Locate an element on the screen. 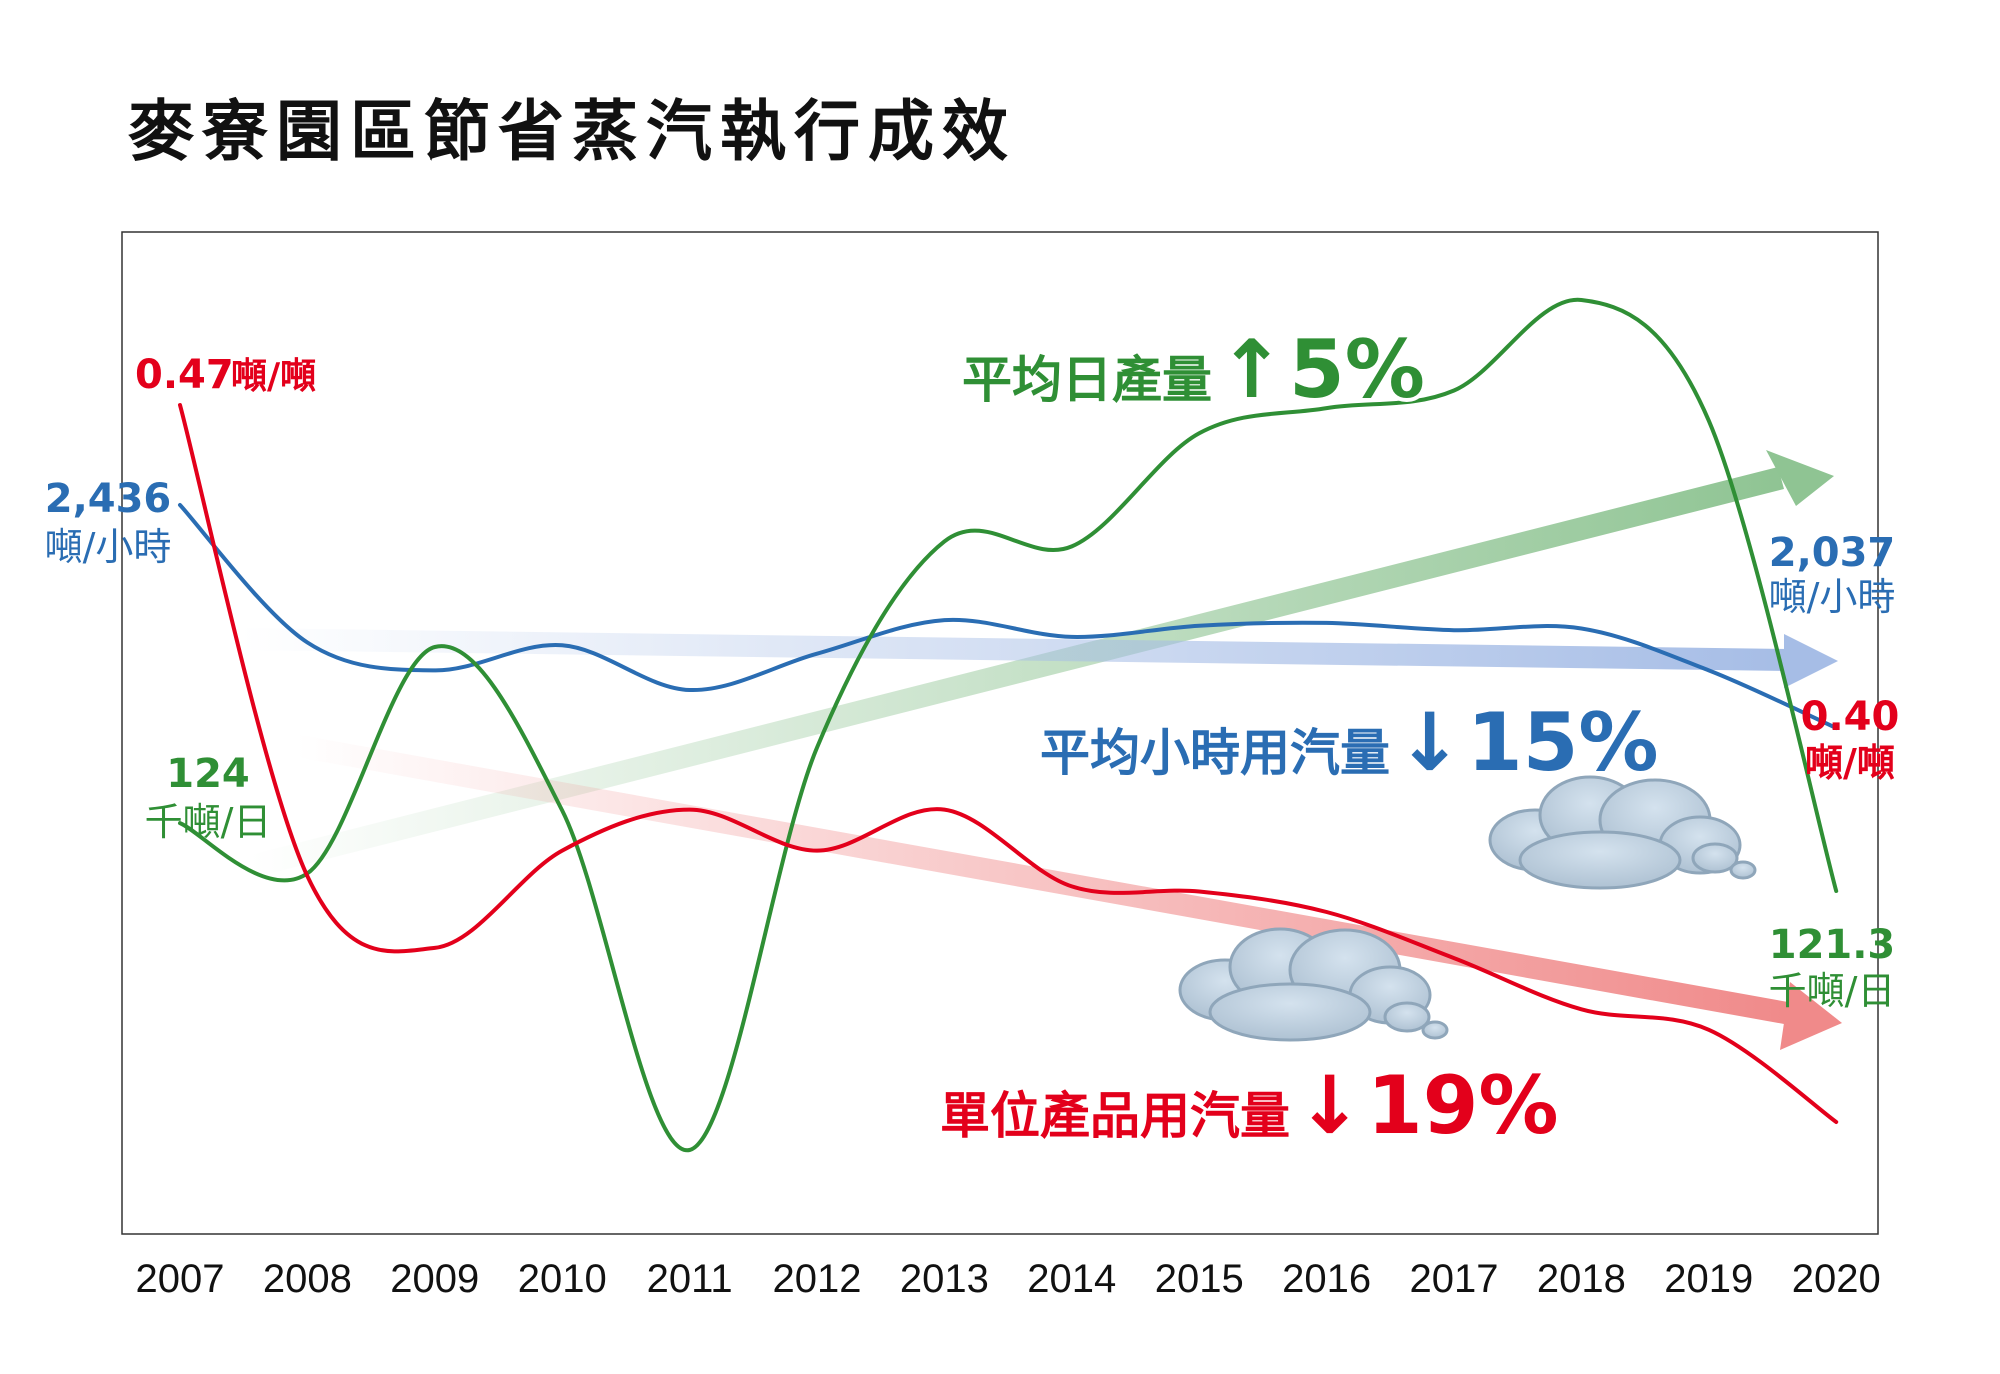 The height and width of the screenshot is (1374, 2000). x-tick-label: 2020 is located at coordinates (1836, 1279).